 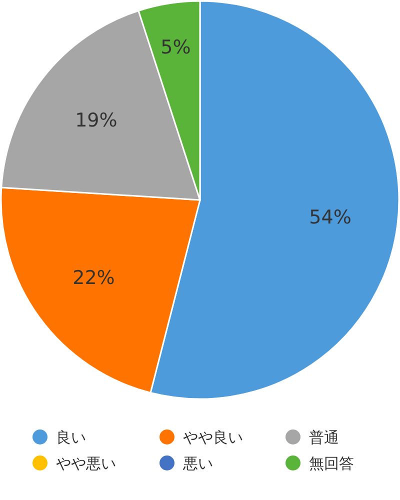 What do you see at coordinates (86, 463) in the screenshot?
I see `legend-label: やや悪い` at bounding box center [86, 463].